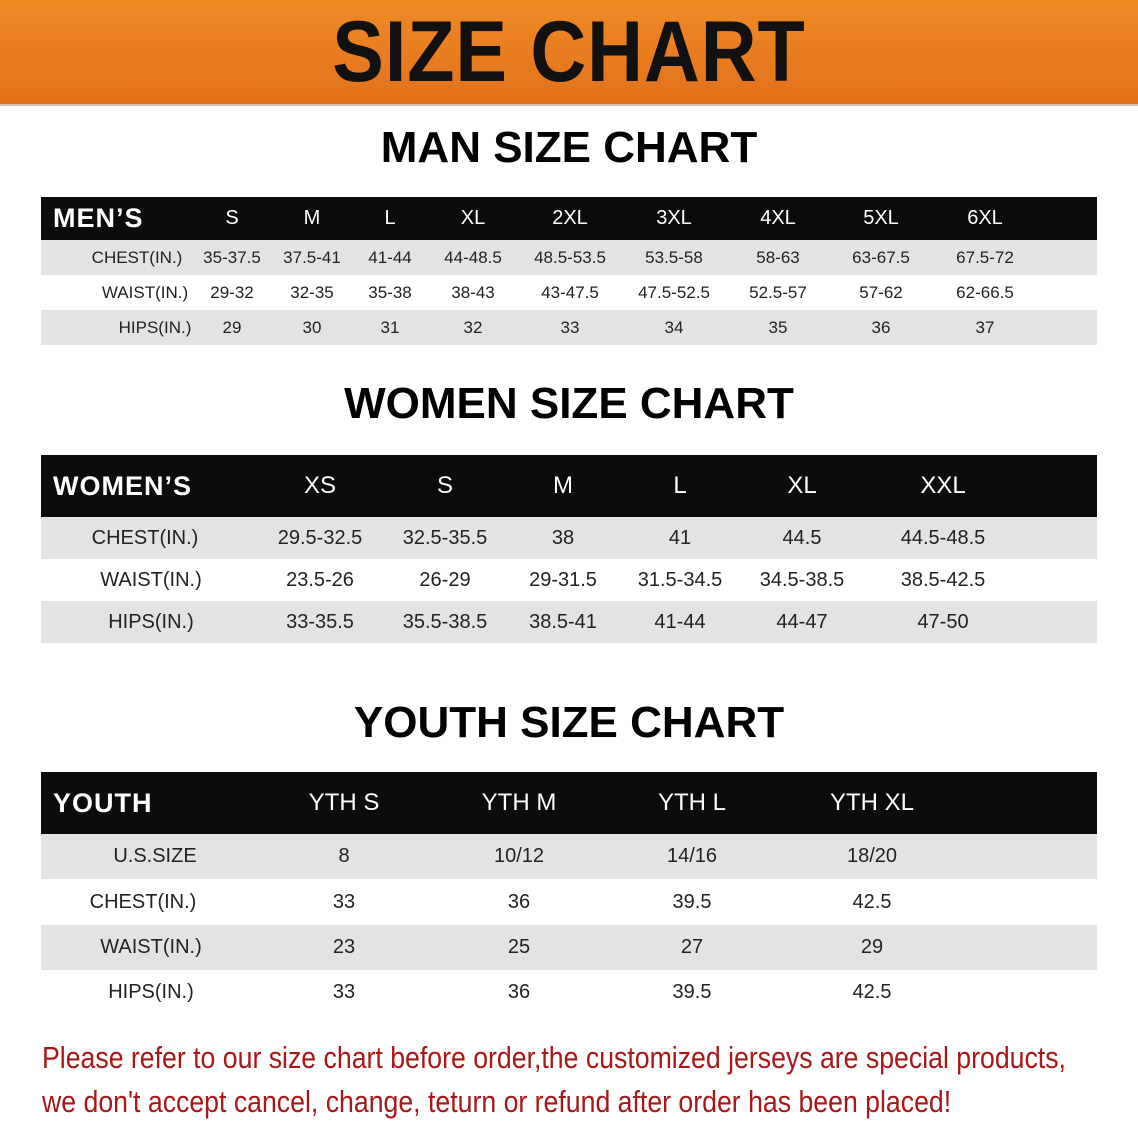 Image resolution: width=1138 pixels, height=1132 pixels. Describe the element at coordinates (778, 218) in the screenshot. I see `column-header: 4XL` at that location.